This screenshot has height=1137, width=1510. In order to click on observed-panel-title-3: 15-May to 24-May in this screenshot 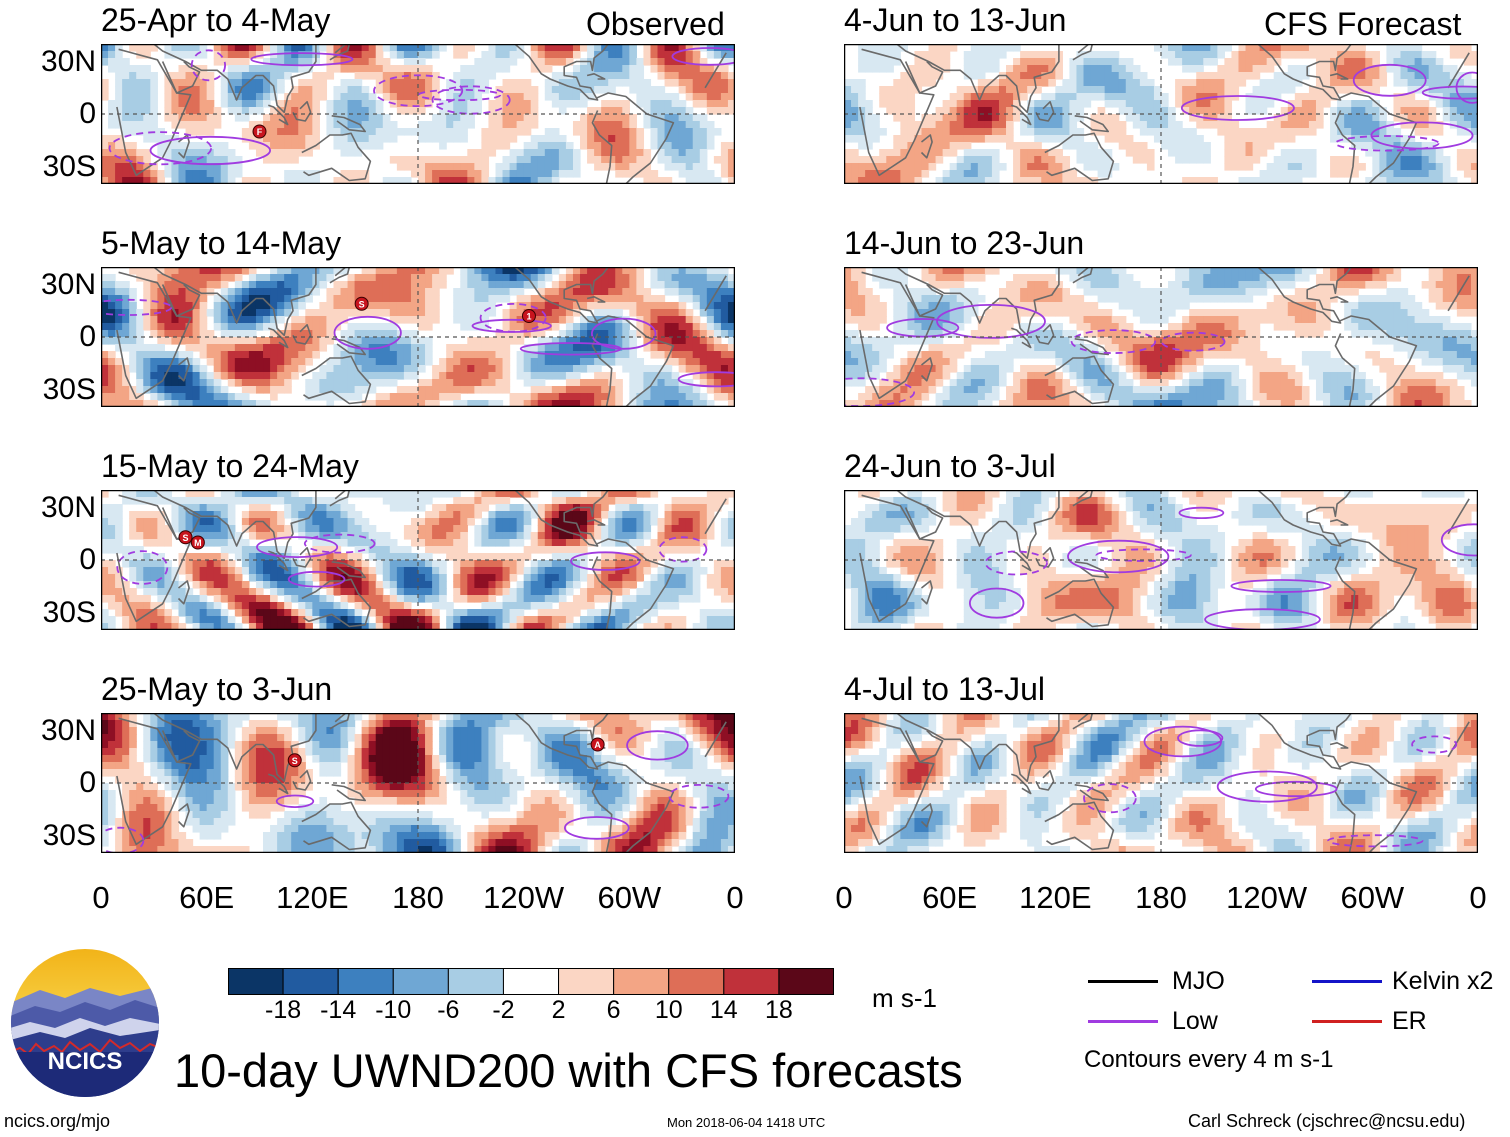, I will do `click(230, 466)`.